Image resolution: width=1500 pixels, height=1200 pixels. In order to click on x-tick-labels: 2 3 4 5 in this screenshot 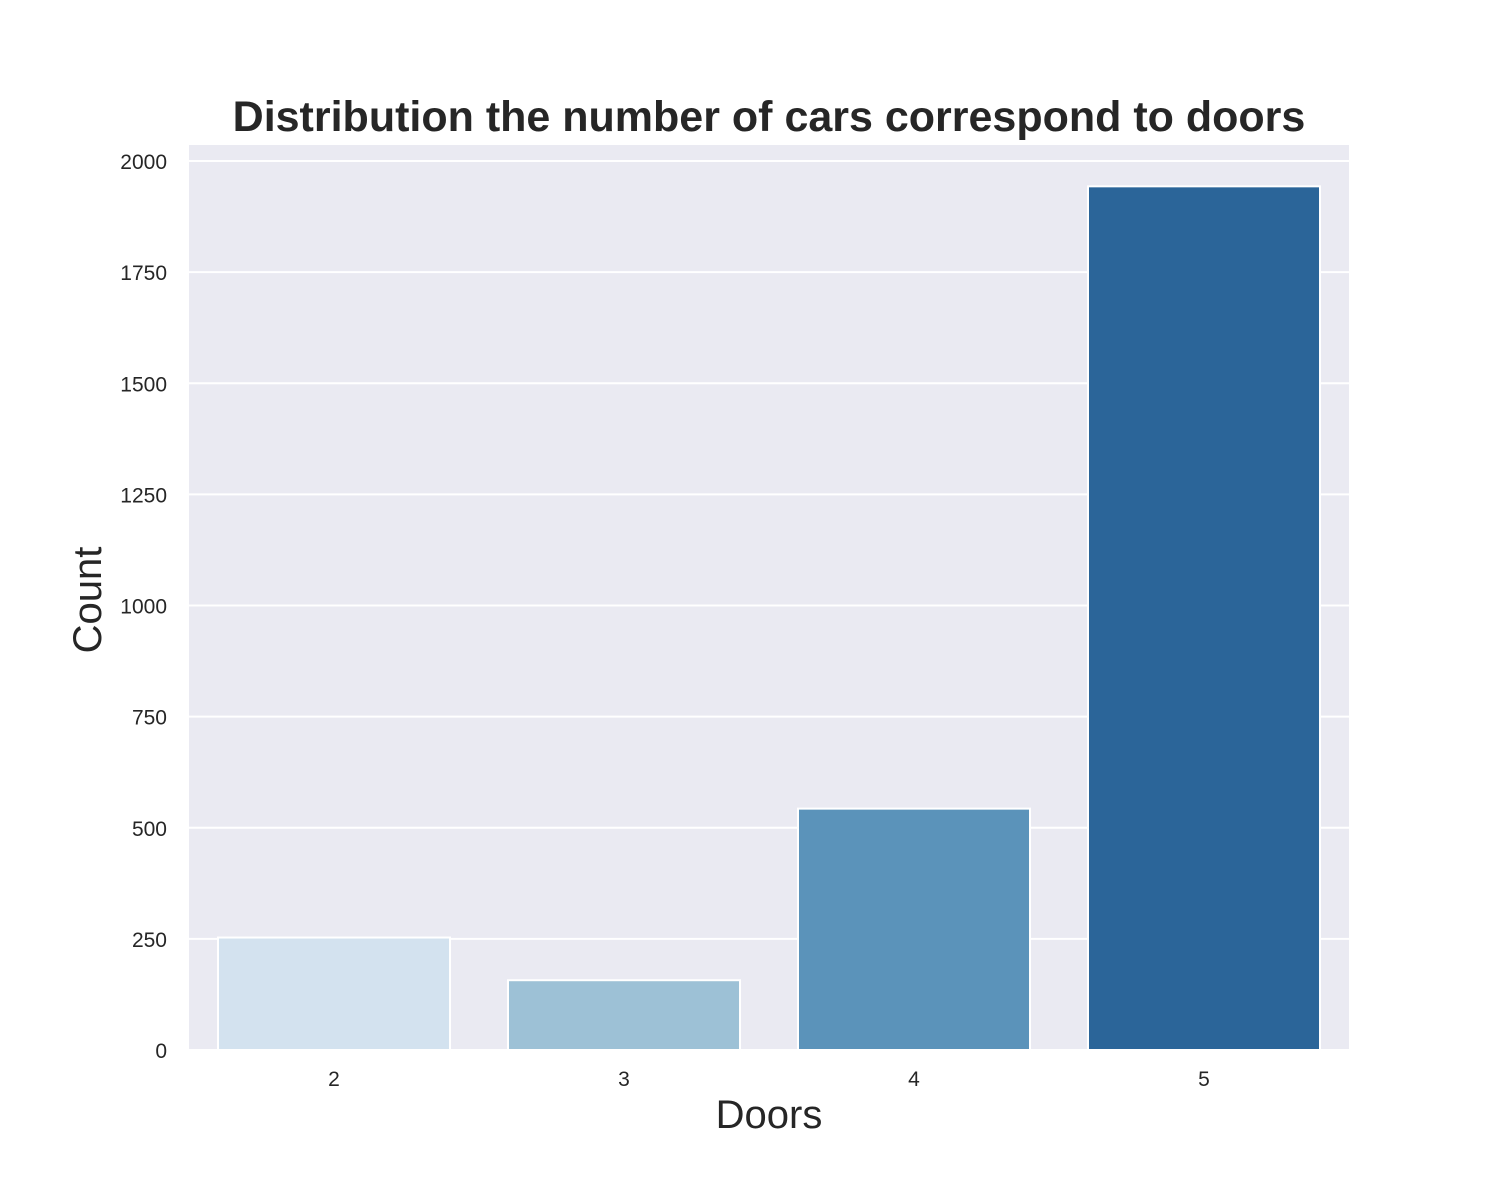, I will do `click(769, 1079)`.